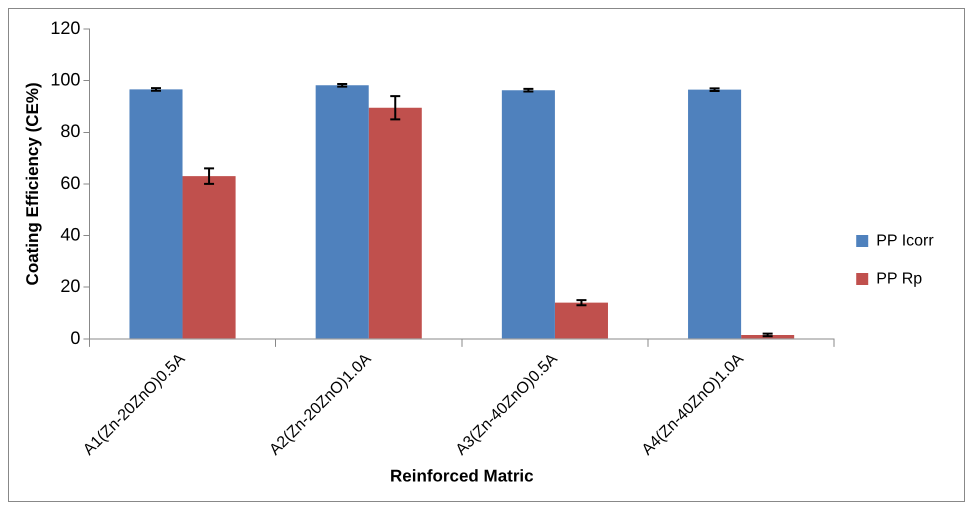 The width and height of the screenshot is (974, 510). I want to click on x-axis-title: Reinforced Matric, so click(462, 476).